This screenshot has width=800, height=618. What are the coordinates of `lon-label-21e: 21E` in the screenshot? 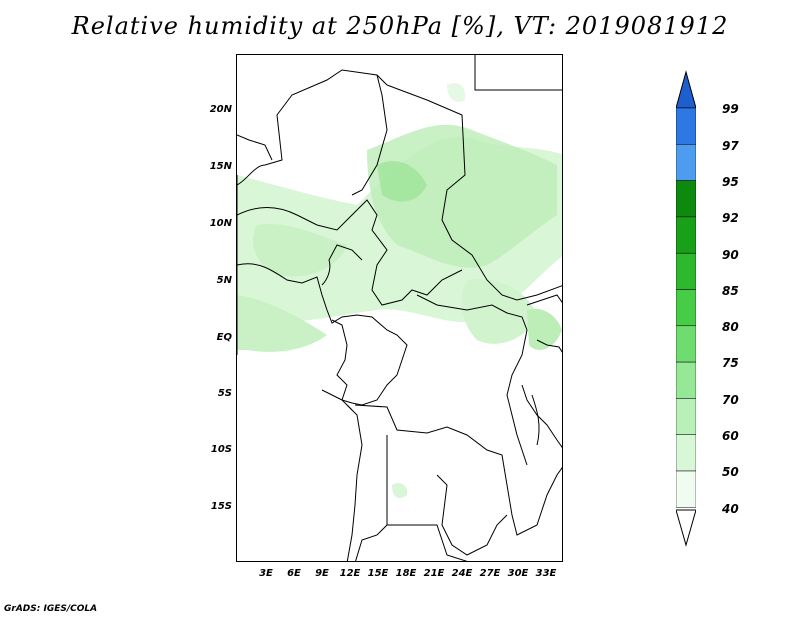 It's located at (434, 573).